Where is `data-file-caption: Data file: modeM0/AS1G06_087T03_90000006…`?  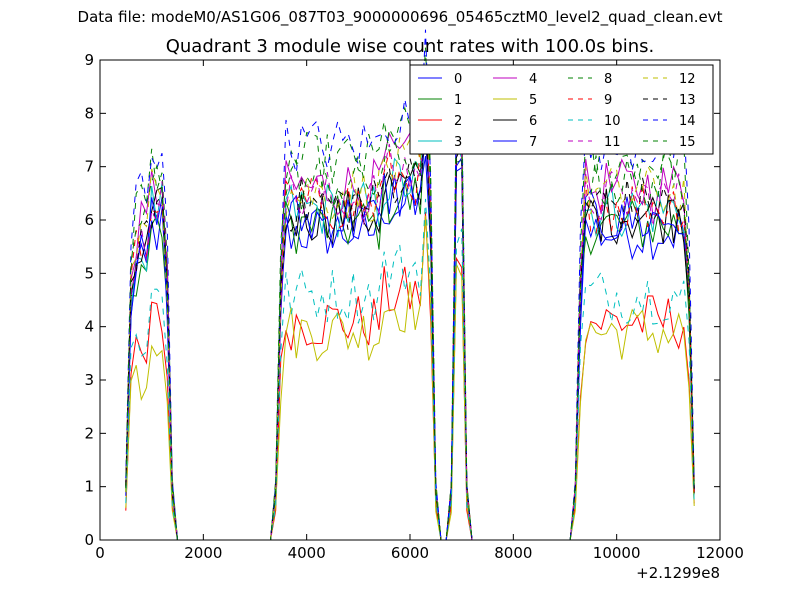 data-file-caption: Data file: modeM0/AS1G06_087T03_90000006… is located at coordinates (400, 17).